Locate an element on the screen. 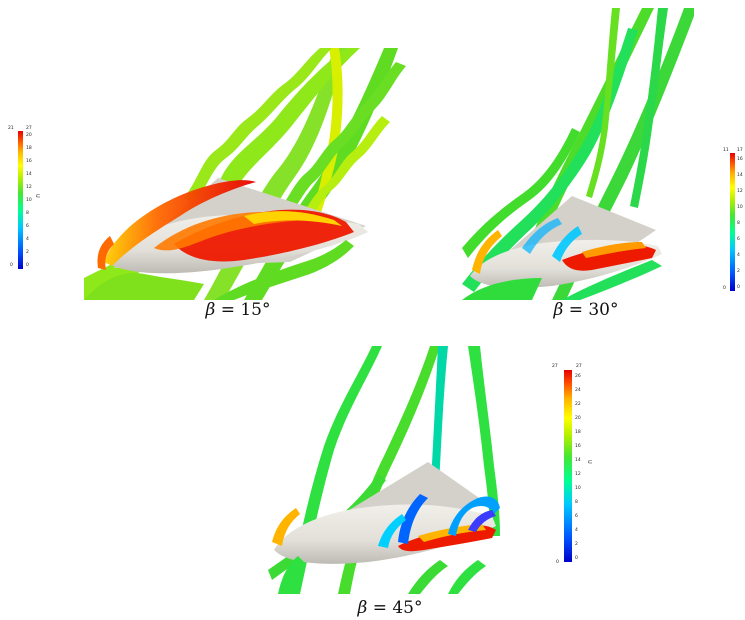 The width and height of the screenshot is (745, 620). colorbar-3-gradient is located at coordinates (568, 466).